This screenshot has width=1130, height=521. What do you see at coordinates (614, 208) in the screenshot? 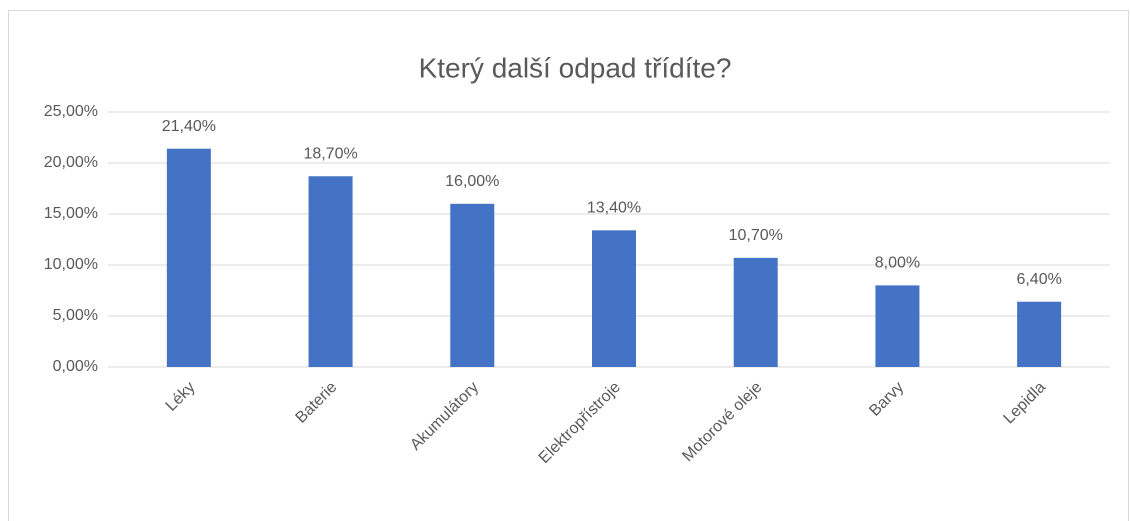
I see `value-label: 13,40%` at bounding box center [614, 208].